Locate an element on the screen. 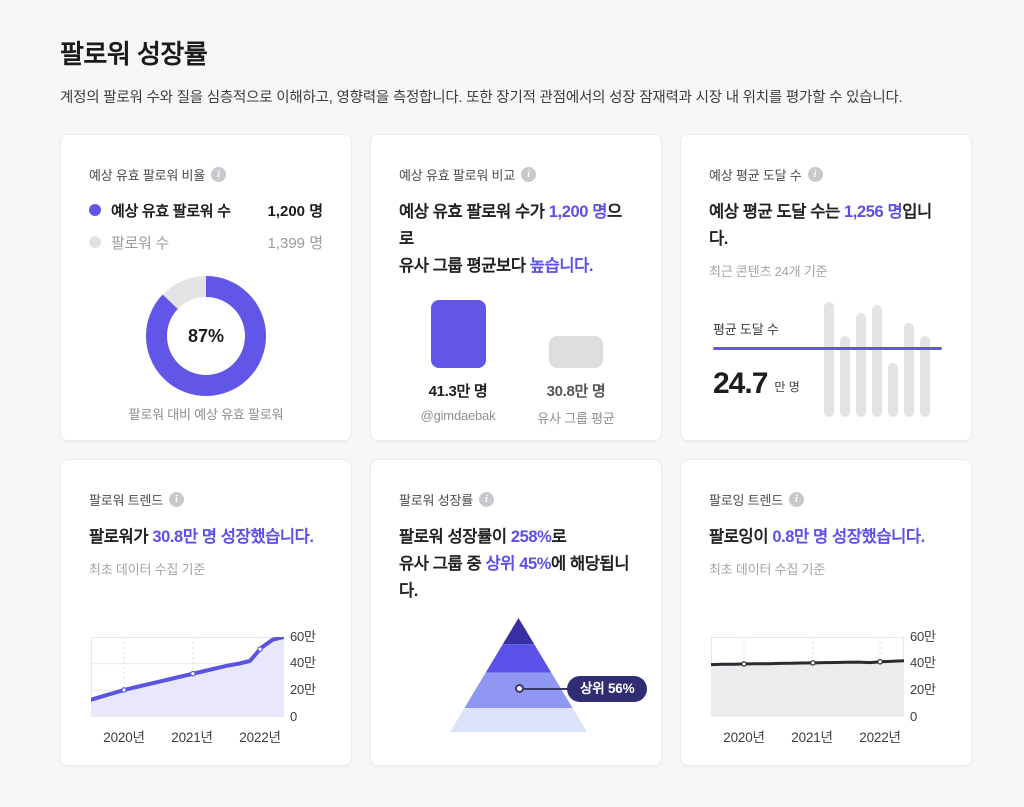  metric-value: 24.7 is located at coordinates (740, 383).